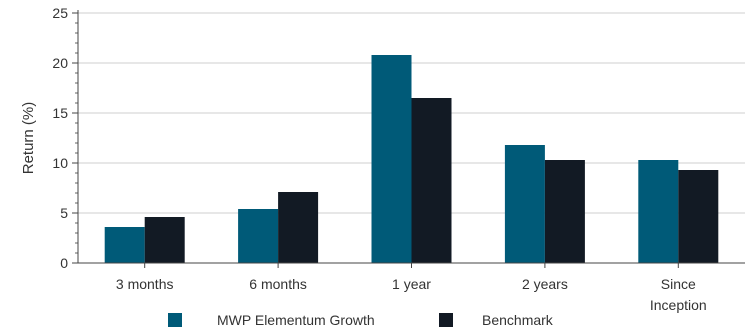 This screenshot has width=745, height=328. Describe the element at coordinates (678, 305) in the screenshot. I see `x-category-label: Inception` at that location.